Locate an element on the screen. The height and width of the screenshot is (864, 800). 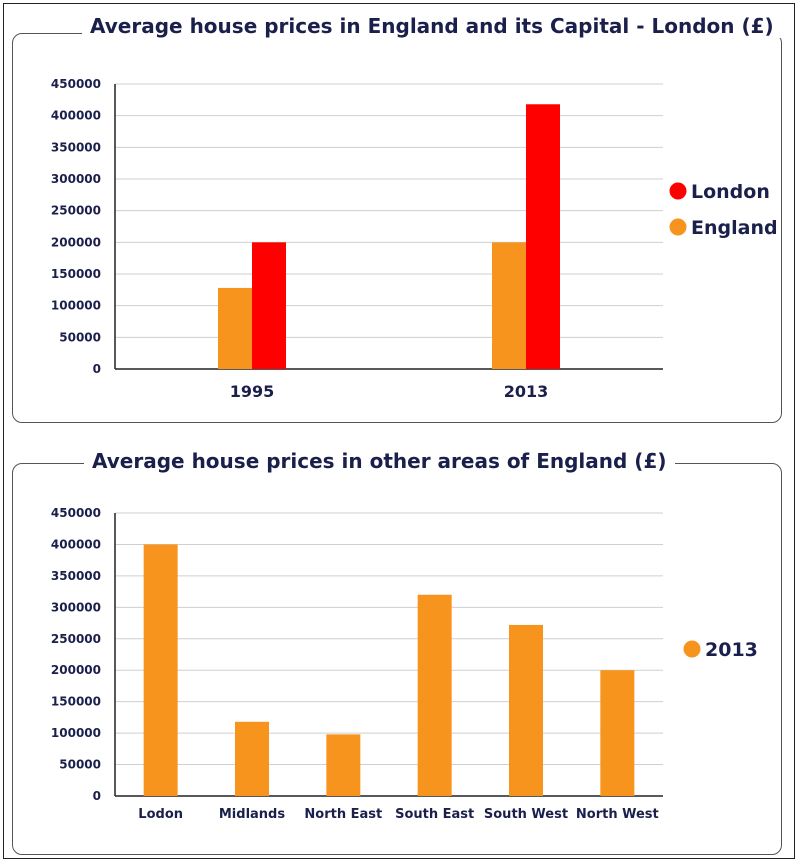
legend-label: London is located at coordinates (730, 192).